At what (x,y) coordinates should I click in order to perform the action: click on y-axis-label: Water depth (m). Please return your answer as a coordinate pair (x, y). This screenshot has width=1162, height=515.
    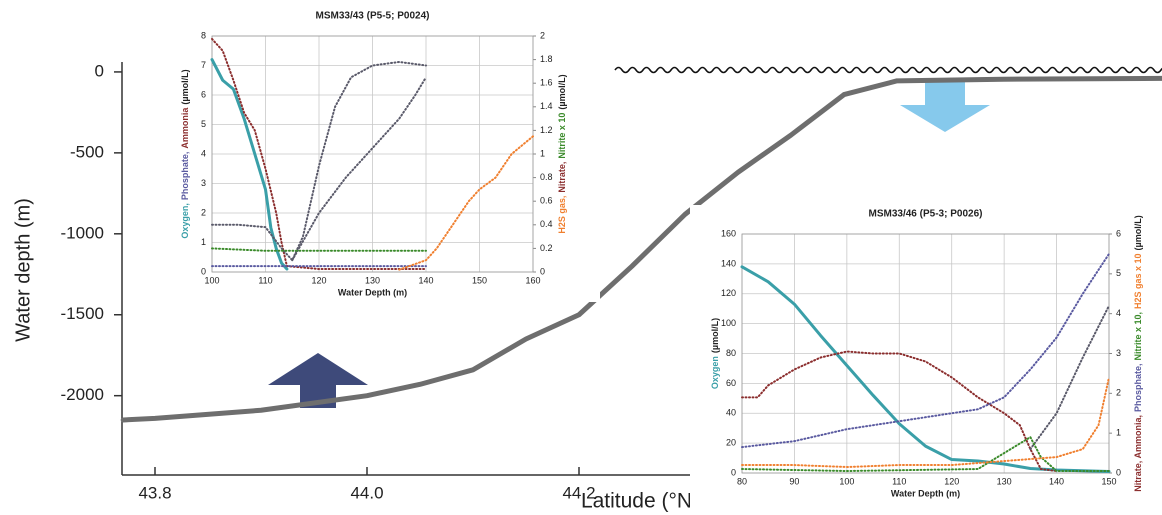
    Looking at the image, I should click on (23, 270).